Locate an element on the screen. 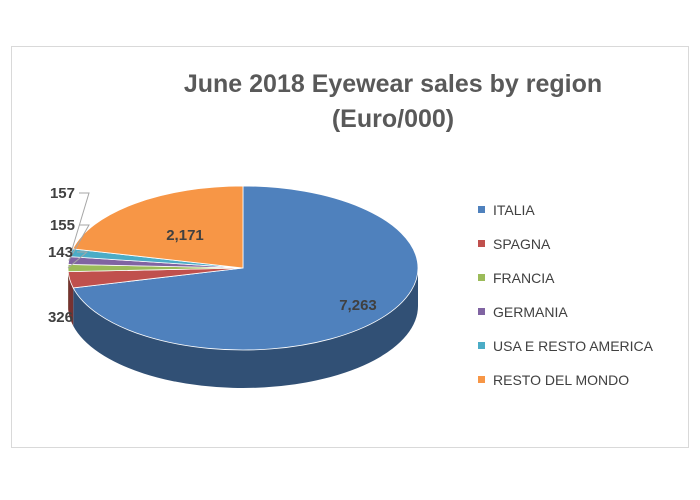 Image resolution: width=700 pixels, height=500 pixels. legend-item-germania: GERMANIA is located at coordinates (523, 312).